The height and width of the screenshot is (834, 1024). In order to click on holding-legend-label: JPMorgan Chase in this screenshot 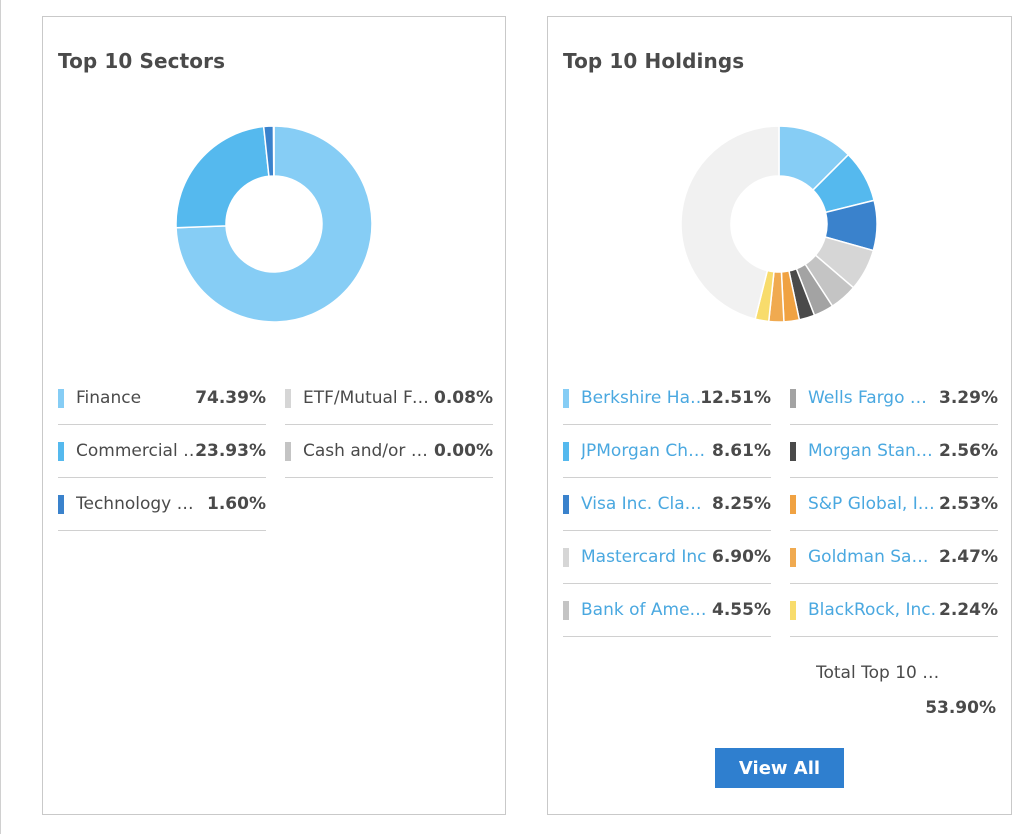, I will do `click(645, 451)`.